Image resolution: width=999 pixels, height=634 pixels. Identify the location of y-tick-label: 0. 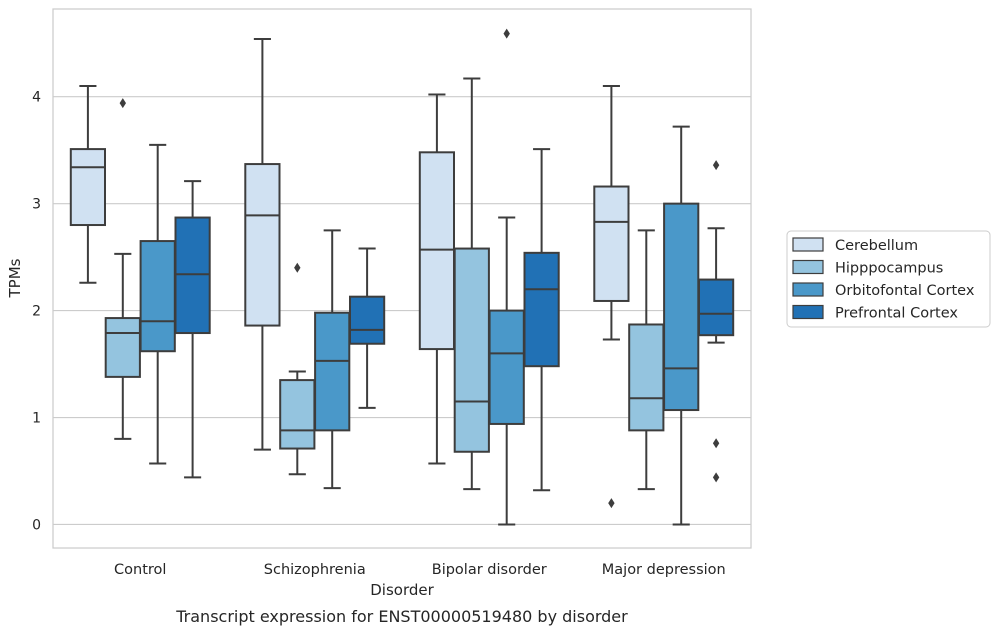
(36, 525).